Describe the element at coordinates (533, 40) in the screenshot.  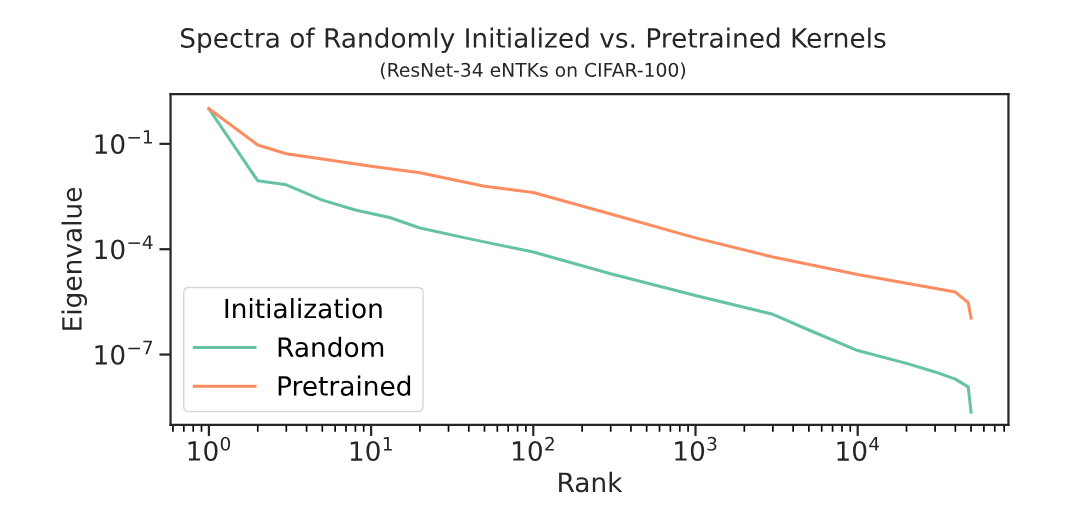
I see `chart-title: Spectra of Randomly Initialized vs. Pretrained Kernels` at that location.